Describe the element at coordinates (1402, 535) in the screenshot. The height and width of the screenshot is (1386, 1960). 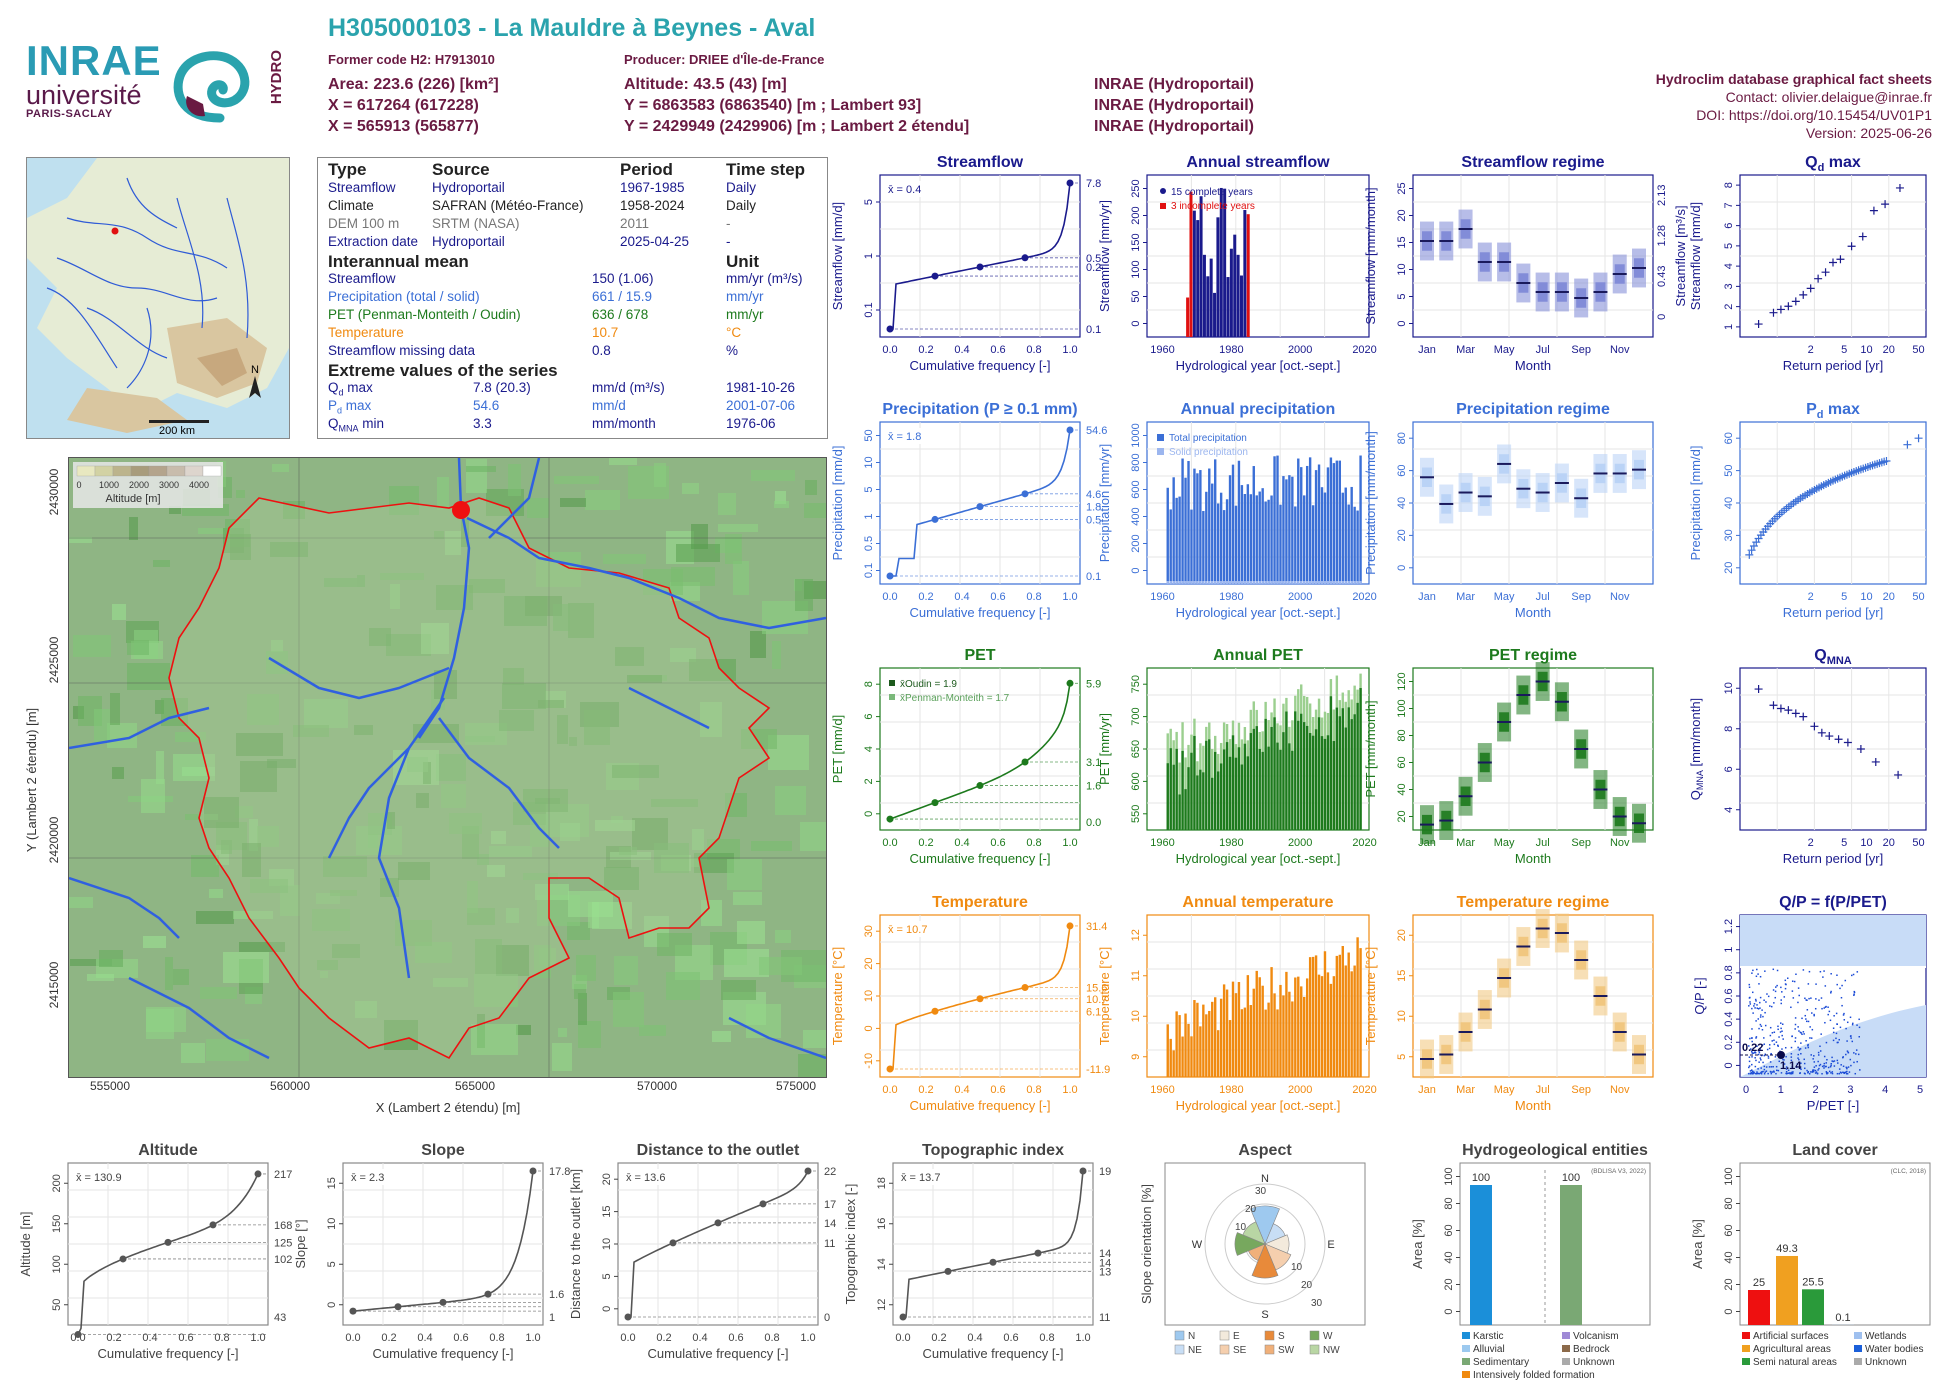
I see `chart-precip_regime-ytick: 20` at that location.